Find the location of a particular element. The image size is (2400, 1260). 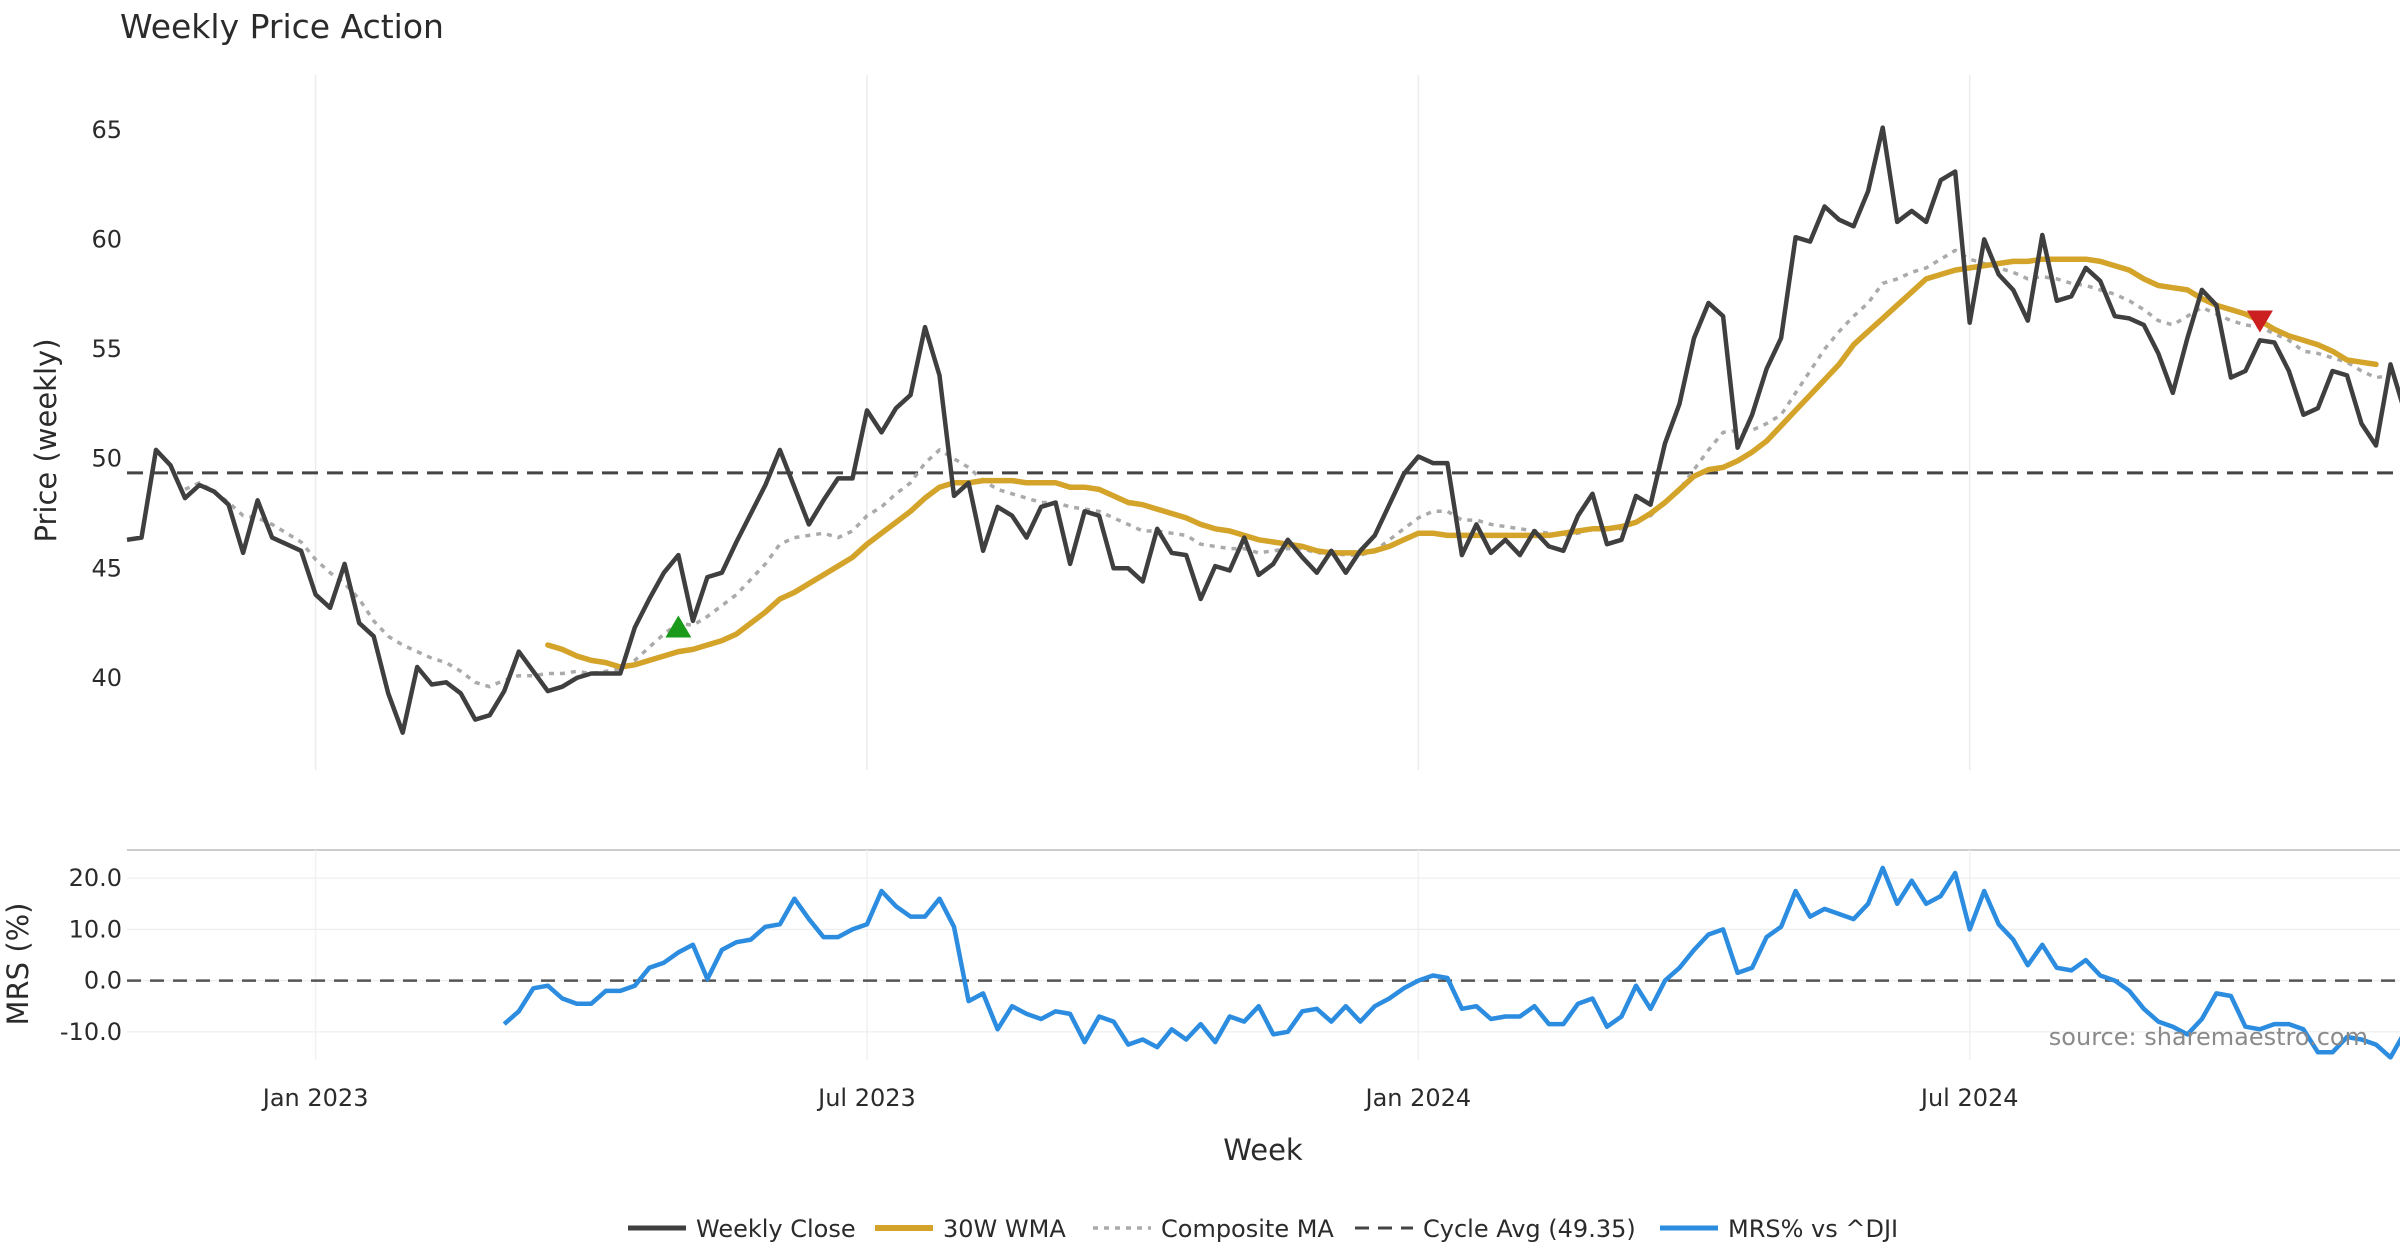

x-tick-2: Jan 2024 is located at coordinates (1417, 1098).